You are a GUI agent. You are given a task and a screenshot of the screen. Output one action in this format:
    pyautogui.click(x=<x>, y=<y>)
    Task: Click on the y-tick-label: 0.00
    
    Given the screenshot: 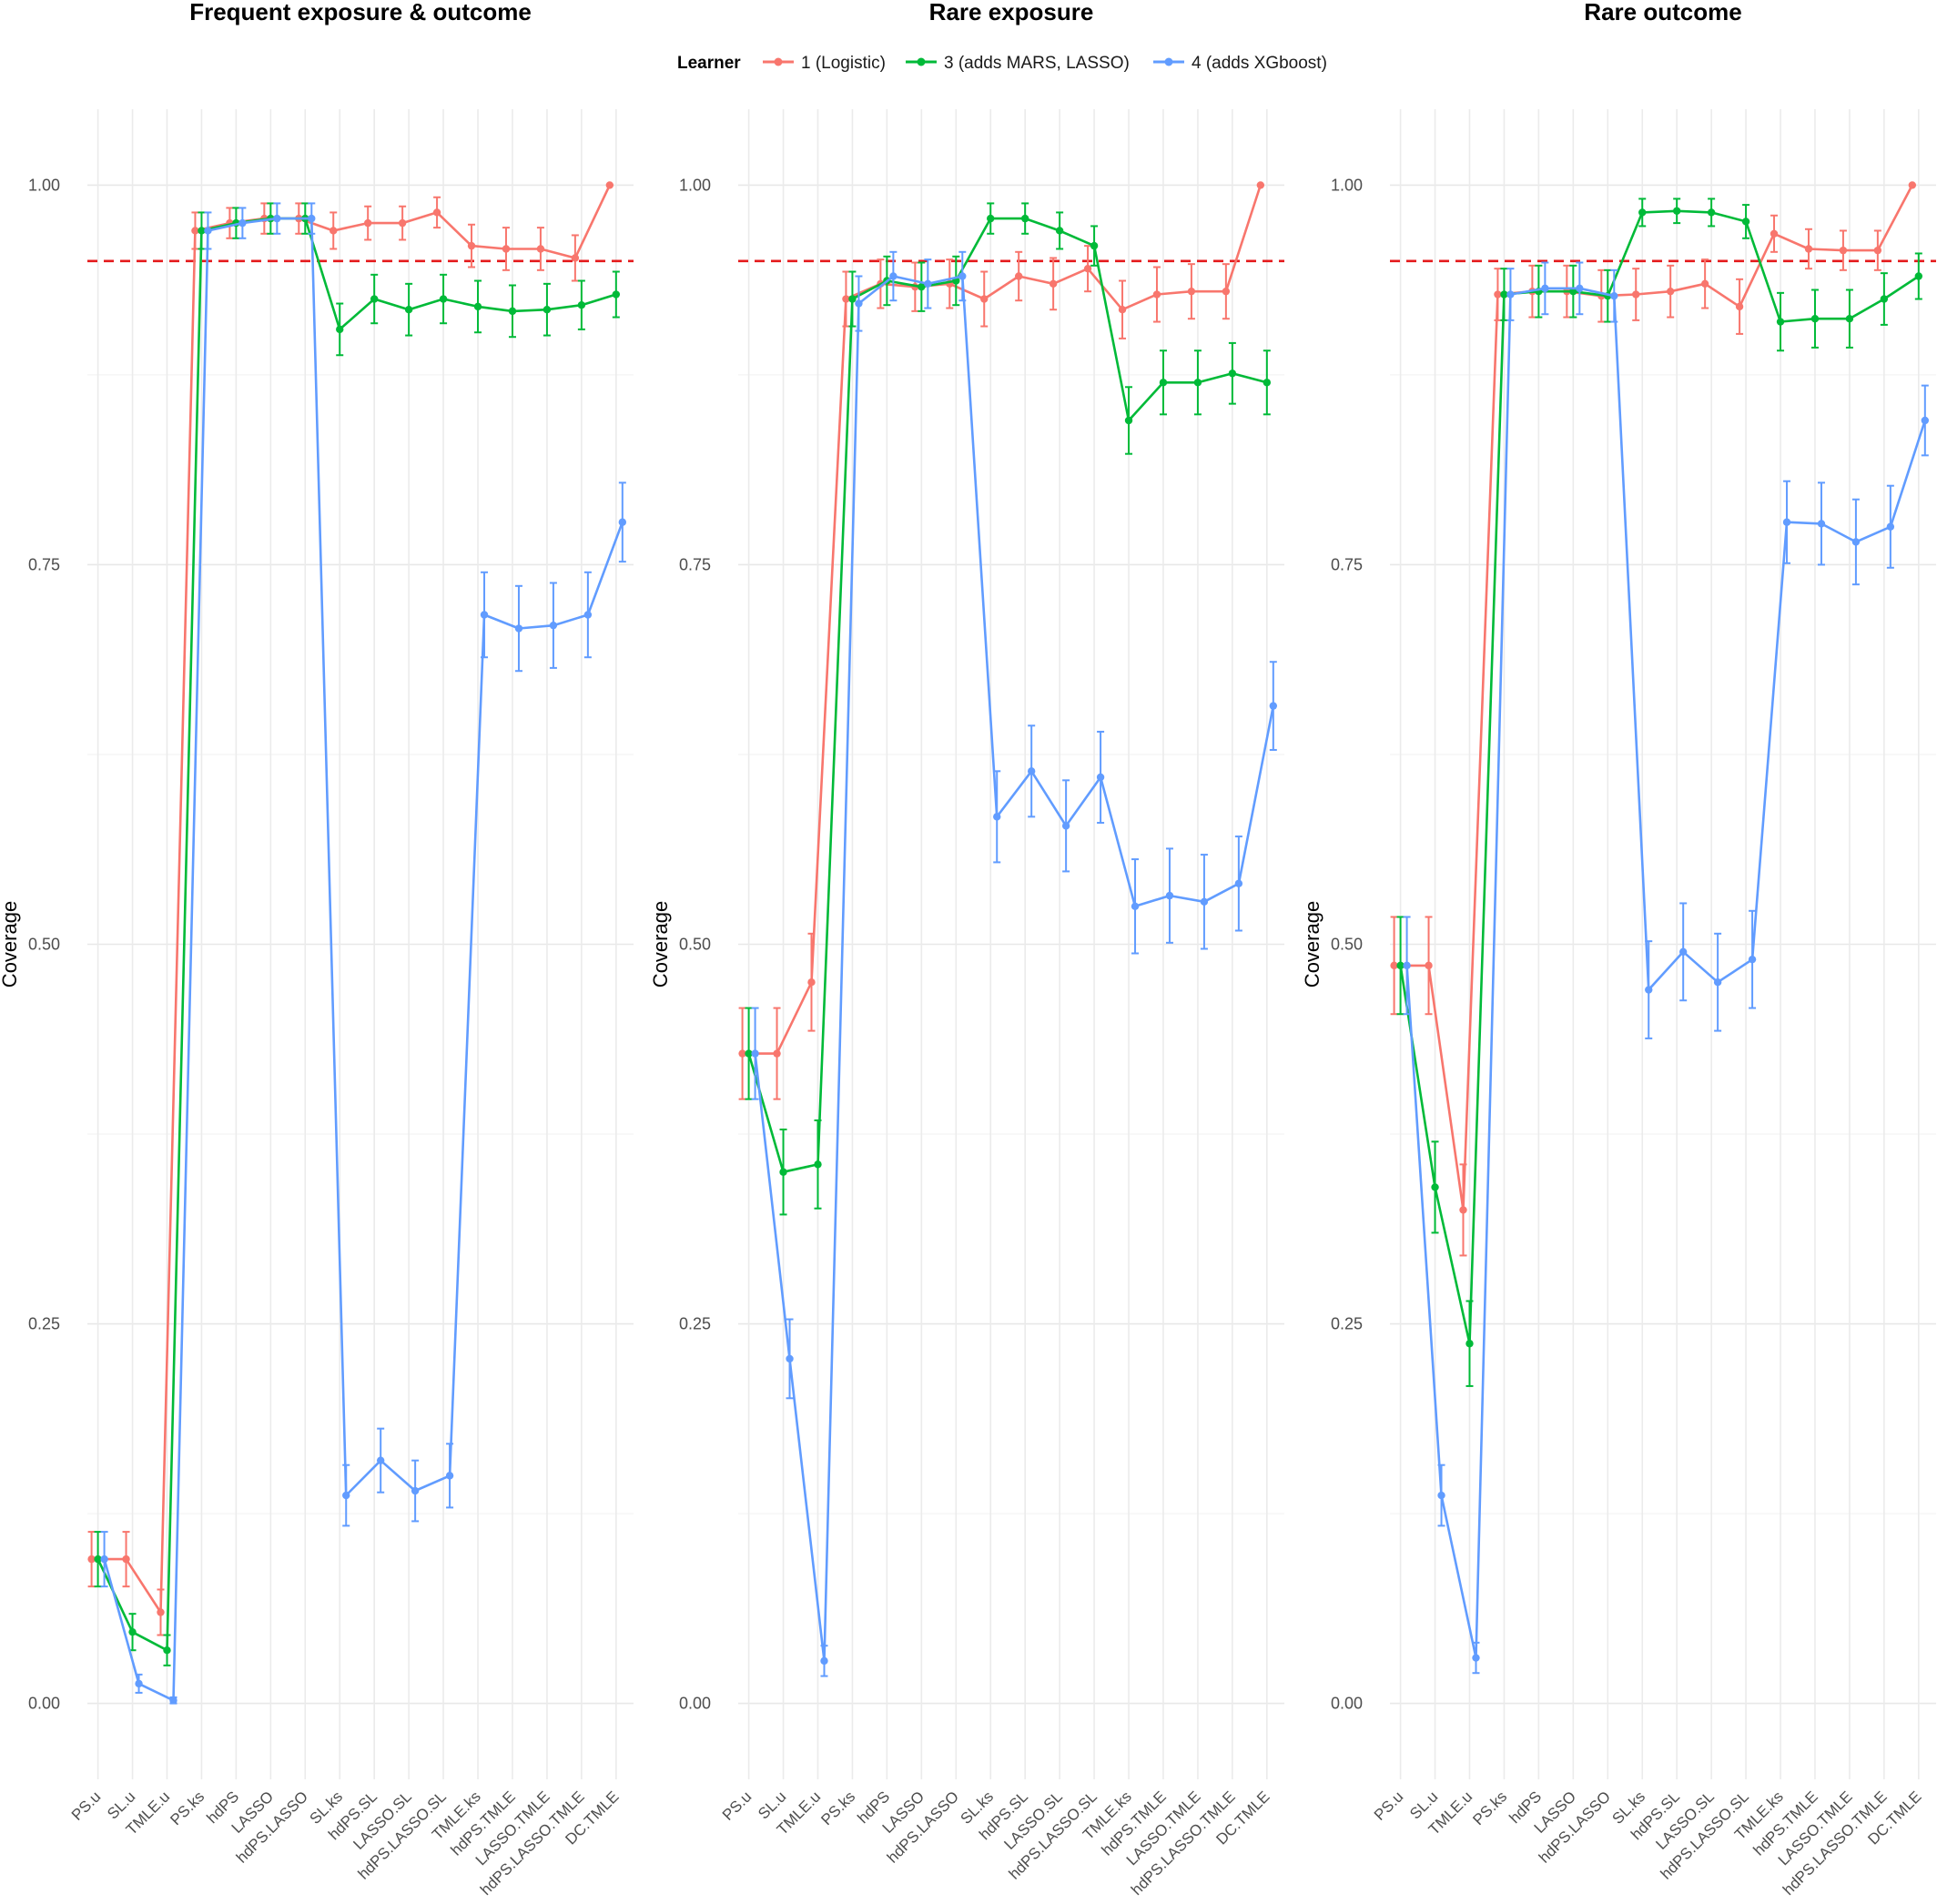 What is the action you would take?
    pyautogui.click(x=1347, y=1704)
    